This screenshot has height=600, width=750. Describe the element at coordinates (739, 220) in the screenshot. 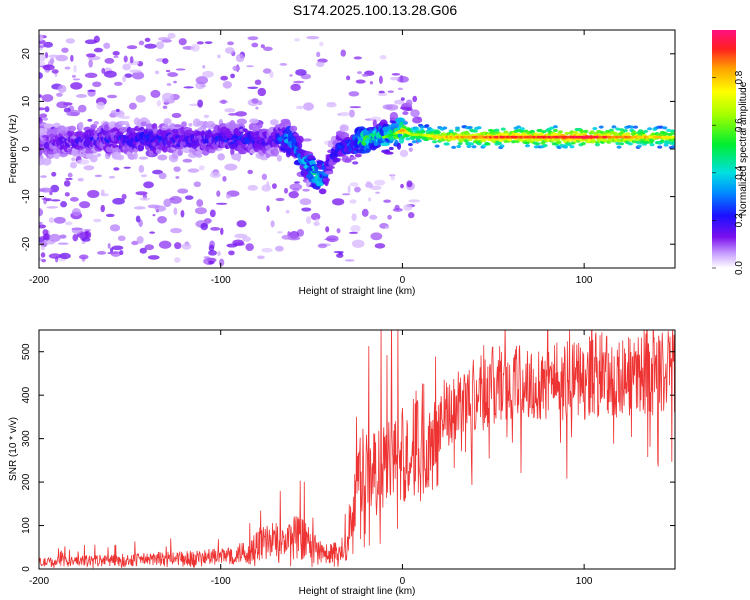

I see `colorbar-tick-label: 0.2` at that location.